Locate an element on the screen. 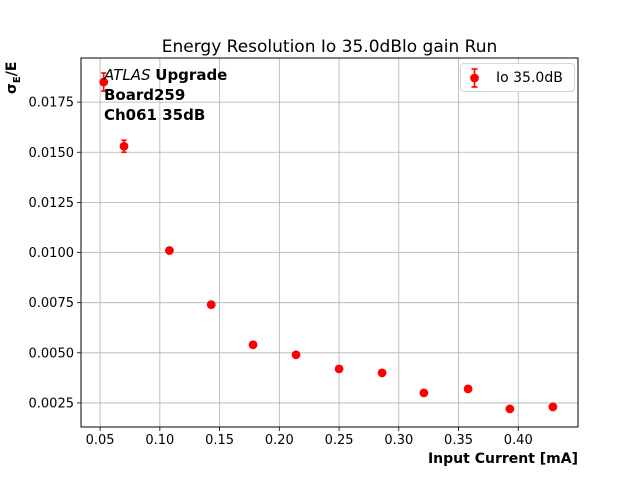  annotation-board: Board259 is located at coordinates (145, 95).